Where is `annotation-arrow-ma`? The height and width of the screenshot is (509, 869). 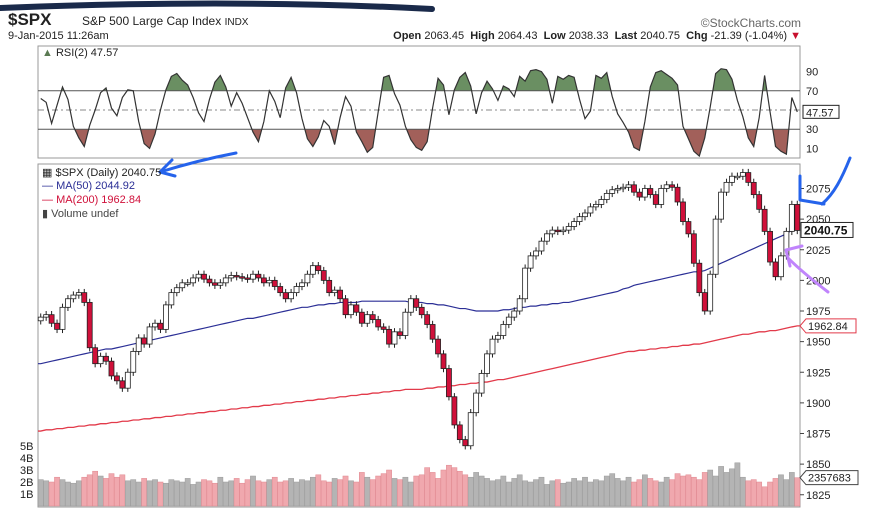
annotation-arrow-ma is located at coordinates (808, 275).